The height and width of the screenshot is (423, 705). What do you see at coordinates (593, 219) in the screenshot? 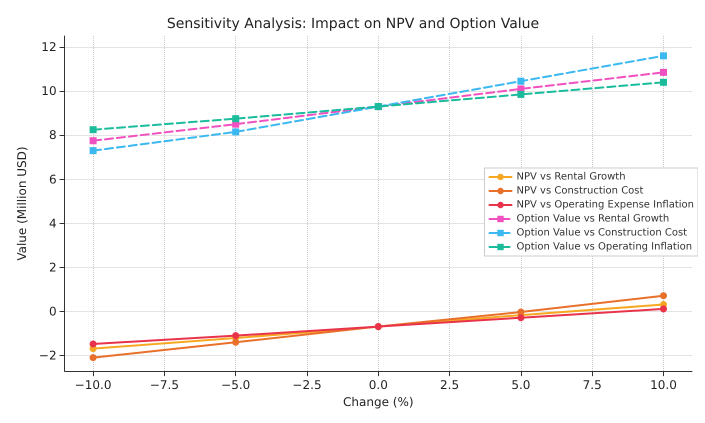
I see `legend-label: Option Value vs Rental Growth` at bounding box center [593, 219].